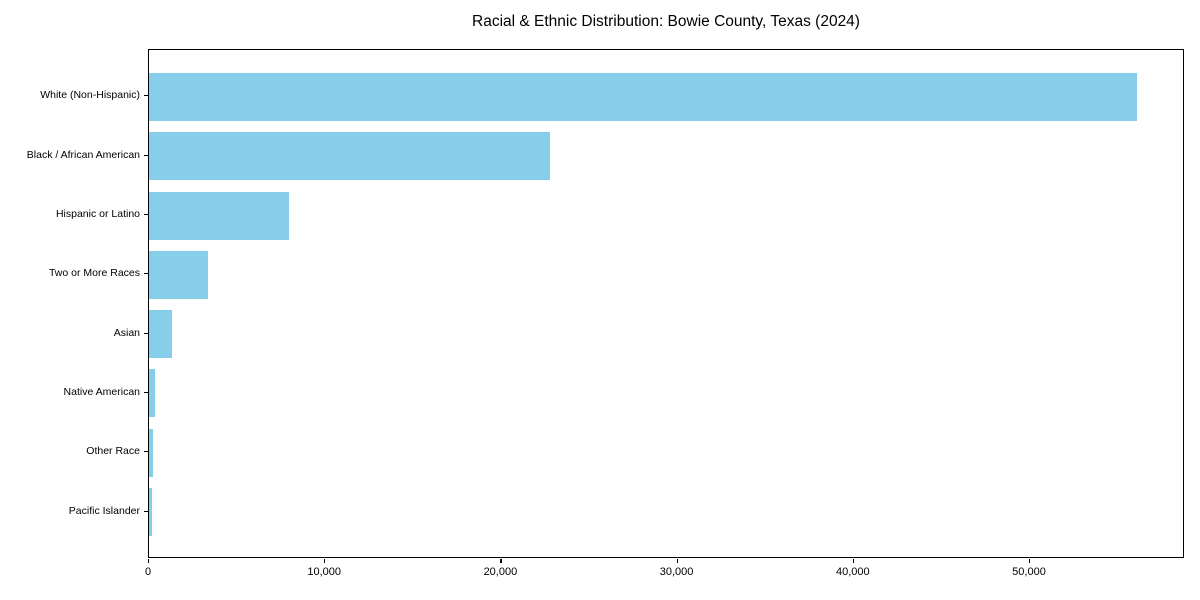 This screenshot has width=1200, height=600. I want to click on bar-asian, so click(161, 334).